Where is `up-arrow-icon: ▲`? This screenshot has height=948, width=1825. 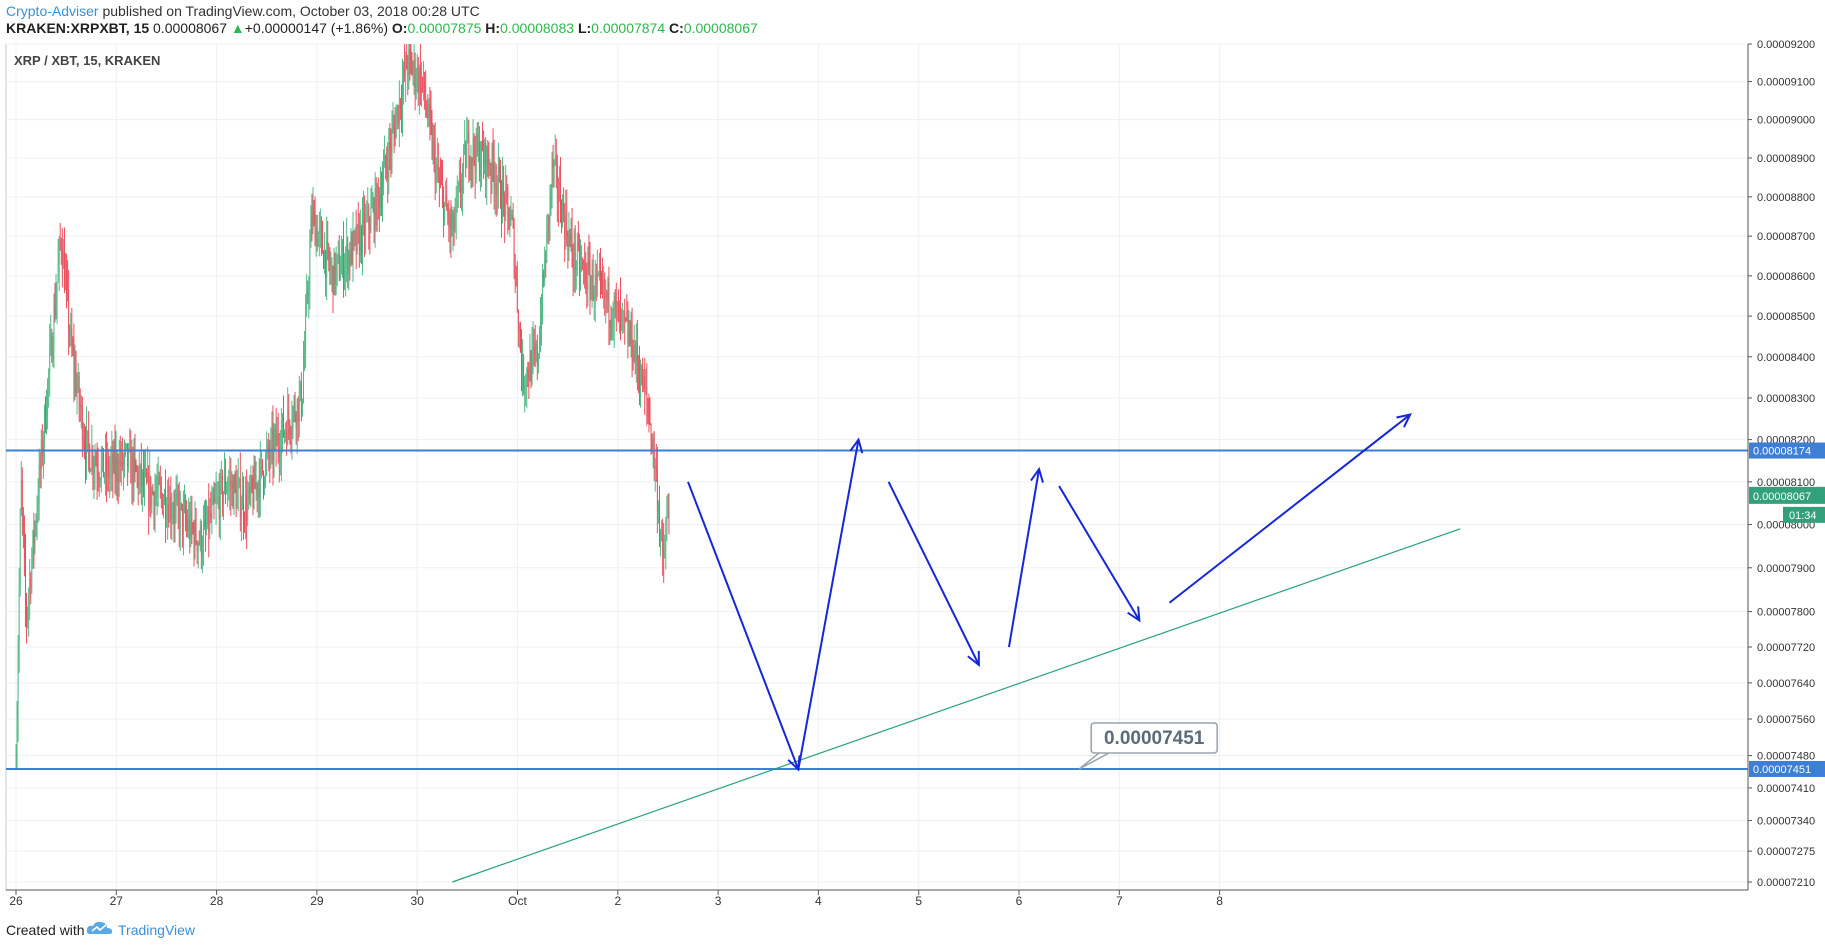 up-arrow-icon: ▲ is located at coordinates (237, 28).